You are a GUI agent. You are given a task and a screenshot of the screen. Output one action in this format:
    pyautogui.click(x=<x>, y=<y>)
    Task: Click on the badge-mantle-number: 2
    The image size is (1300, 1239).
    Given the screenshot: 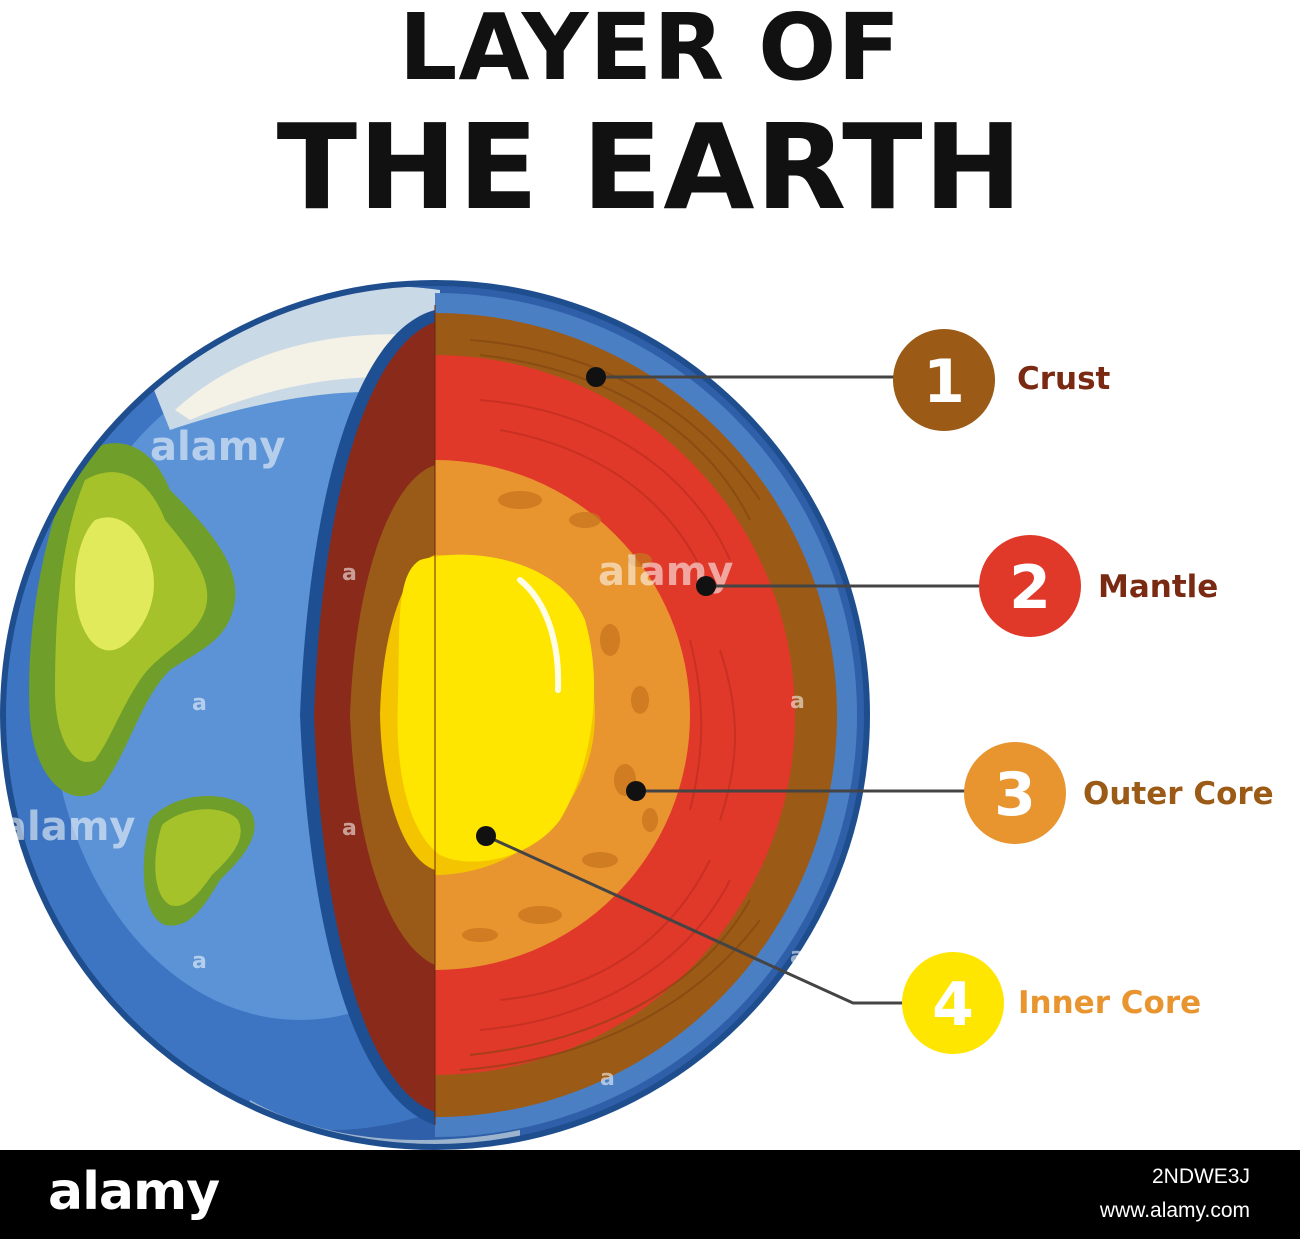 What is the action you would take?
    pyautogui.click(x=1030, y=588)
    